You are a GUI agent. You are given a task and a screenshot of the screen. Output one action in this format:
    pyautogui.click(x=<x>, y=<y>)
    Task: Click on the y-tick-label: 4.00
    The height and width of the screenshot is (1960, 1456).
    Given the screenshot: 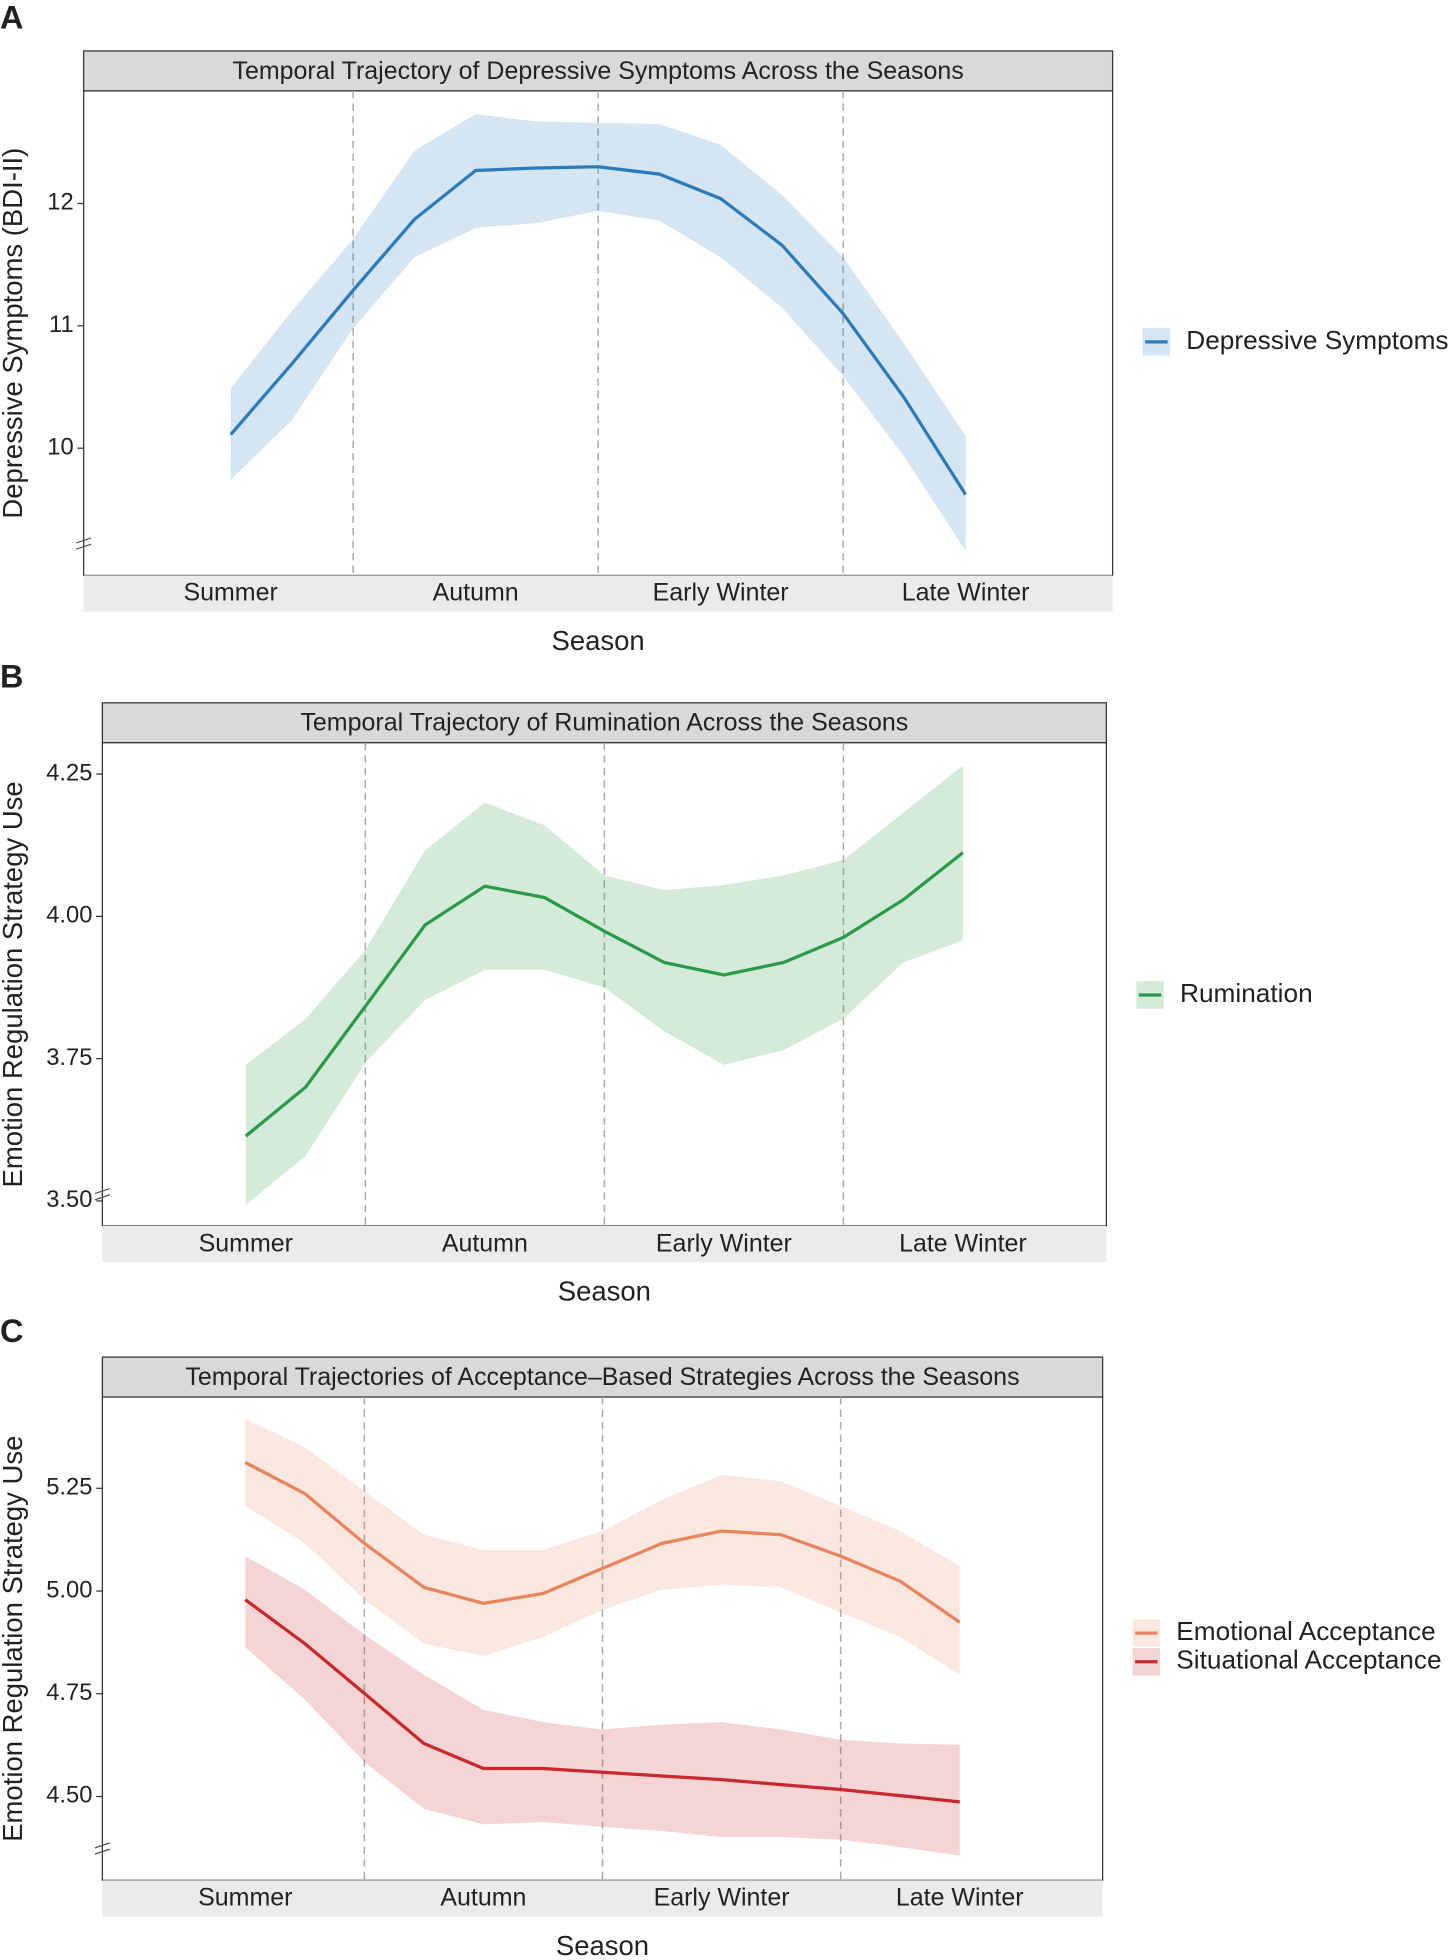 What is the action you would take?
    pyautogui.click(x=69, y=916)
    